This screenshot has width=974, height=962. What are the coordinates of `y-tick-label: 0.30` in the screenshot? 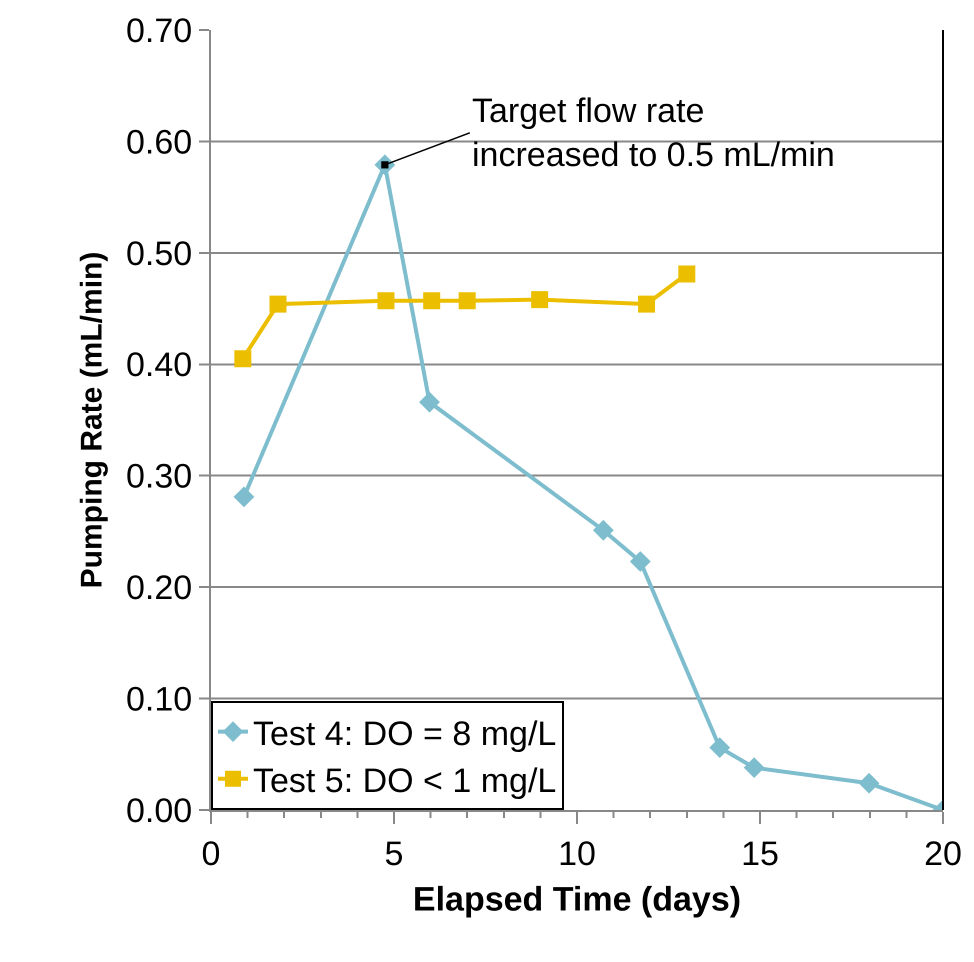 It's located at (159, 477).